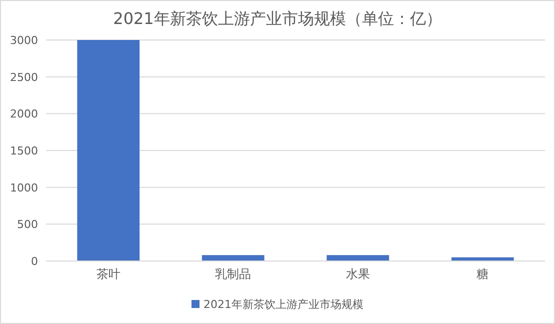  I want to click on x-tick-label: 水果, so click(358, 274).